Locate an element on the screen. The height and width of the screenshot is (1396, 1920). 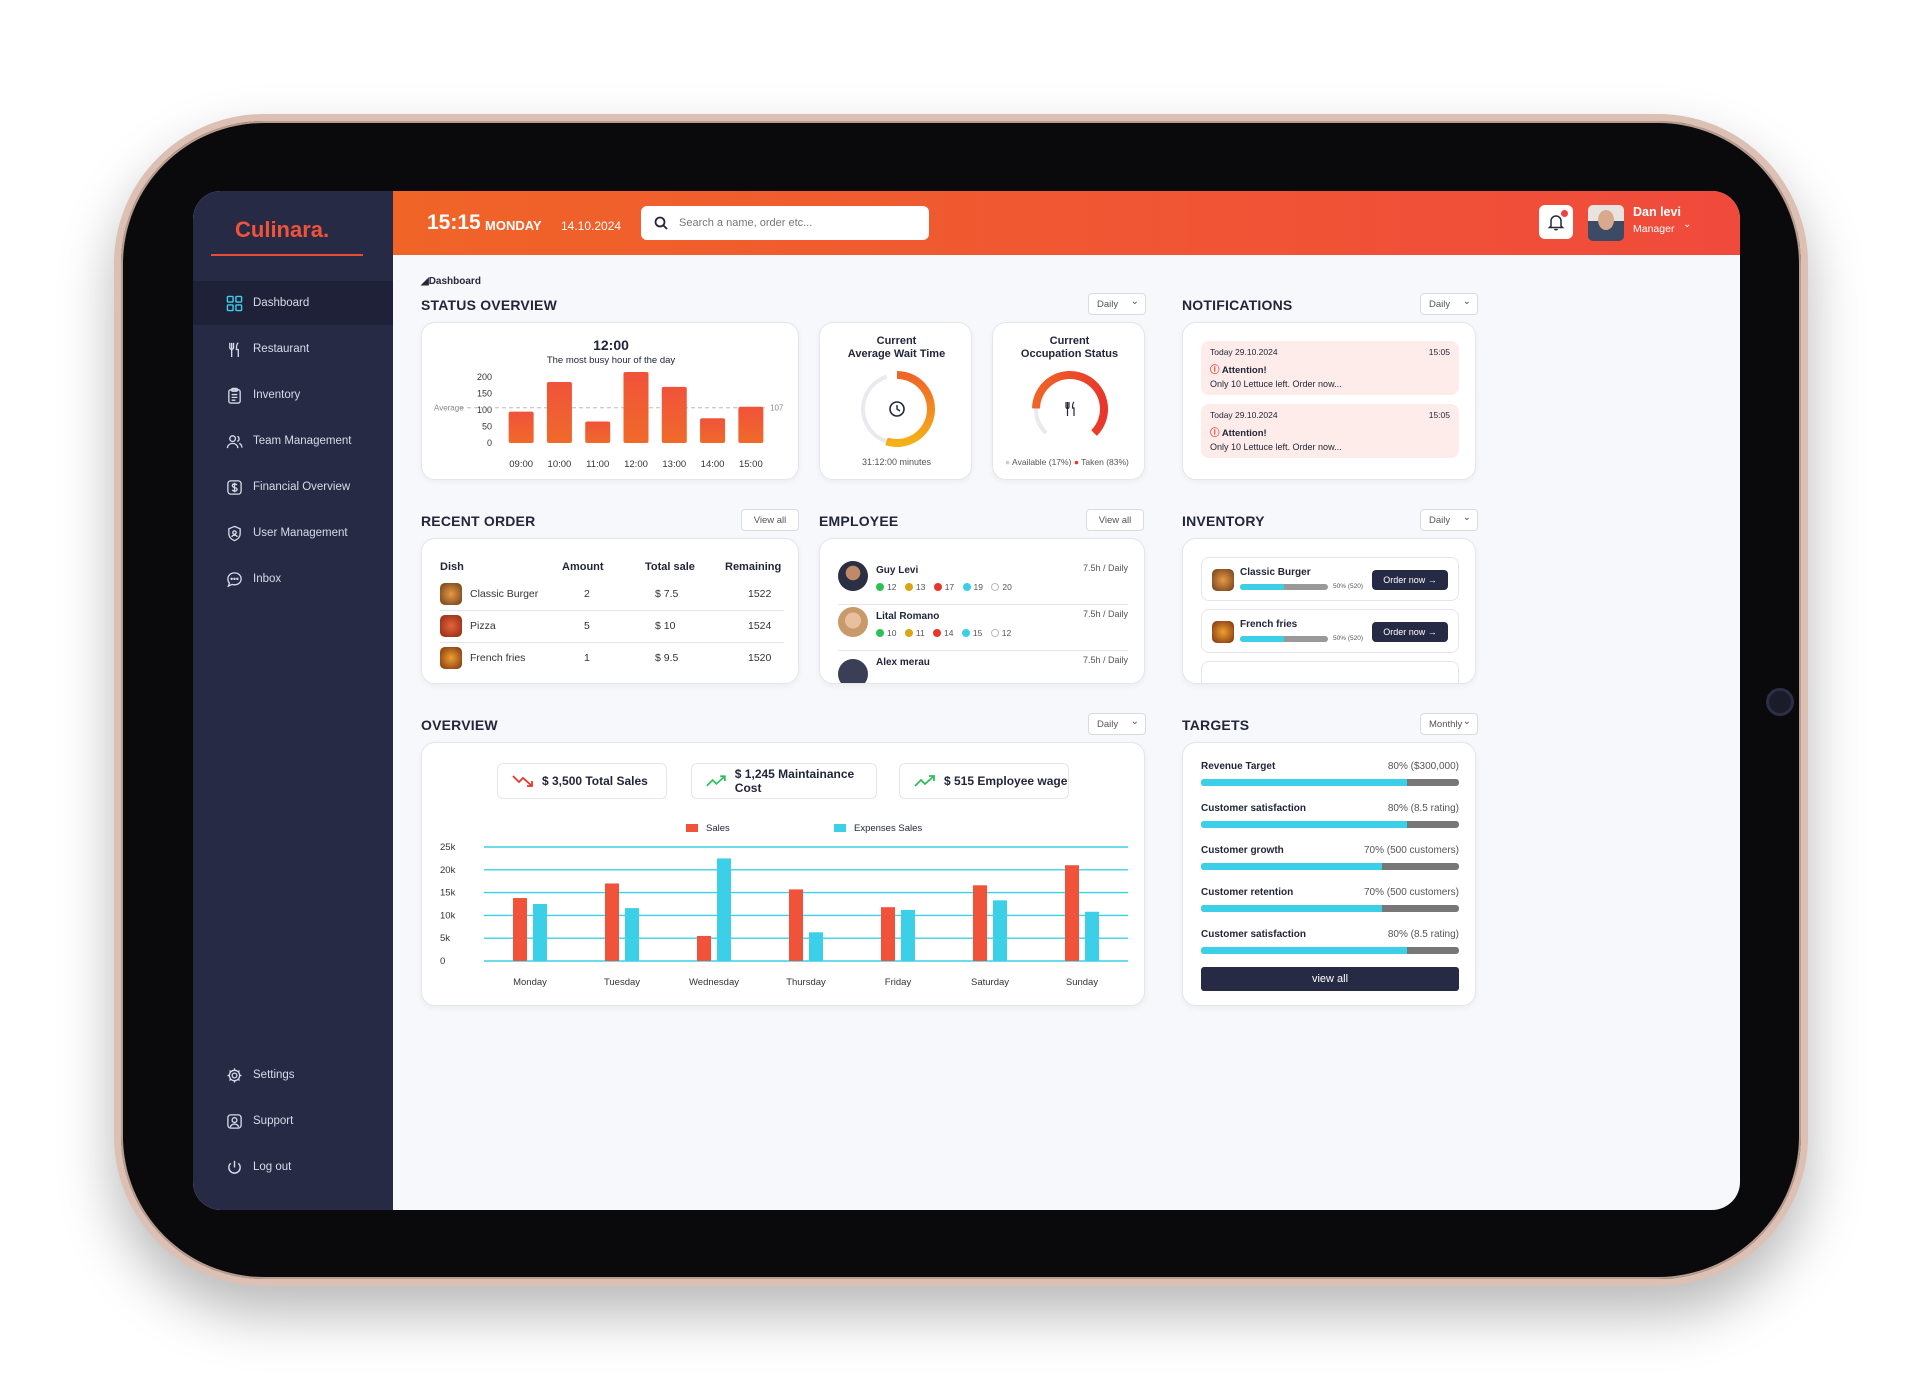
list-item is located at coordinates (1330, 672).